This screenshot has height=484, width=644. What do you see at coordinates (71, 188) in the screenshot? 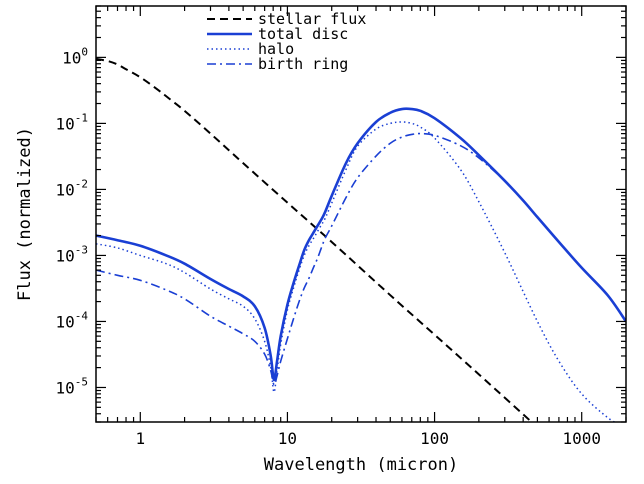
I see `y-tick-label: 10⁻²` at bounding box center [71, 188].